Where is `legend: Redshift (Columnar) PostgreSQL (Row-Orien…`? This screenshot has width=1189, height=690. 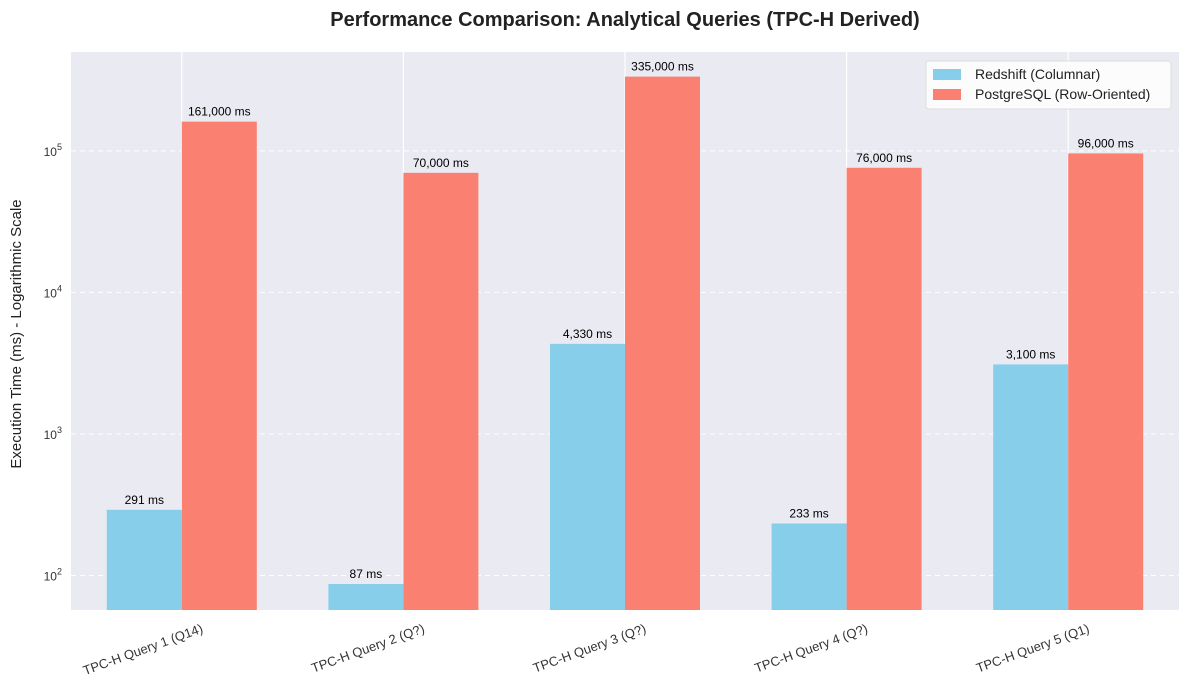
legend: Redshift (Columnar) PostgreSQL (Row-Orien… is located at coordinates (1048, 85).